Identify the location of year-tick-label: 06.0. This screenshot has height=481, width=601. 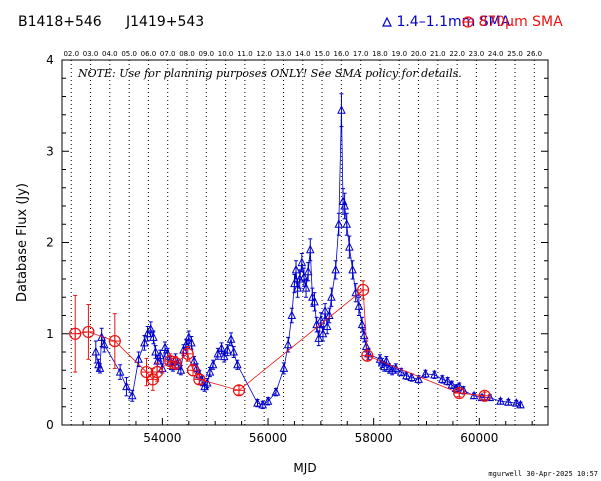
(149, 54).